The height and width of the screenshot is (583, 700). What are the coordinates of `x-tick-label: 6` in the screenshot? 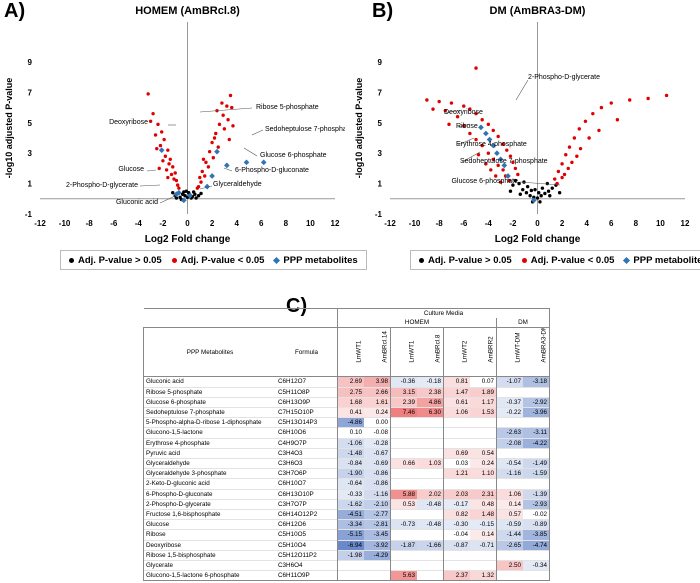 It's located at (611, 223).